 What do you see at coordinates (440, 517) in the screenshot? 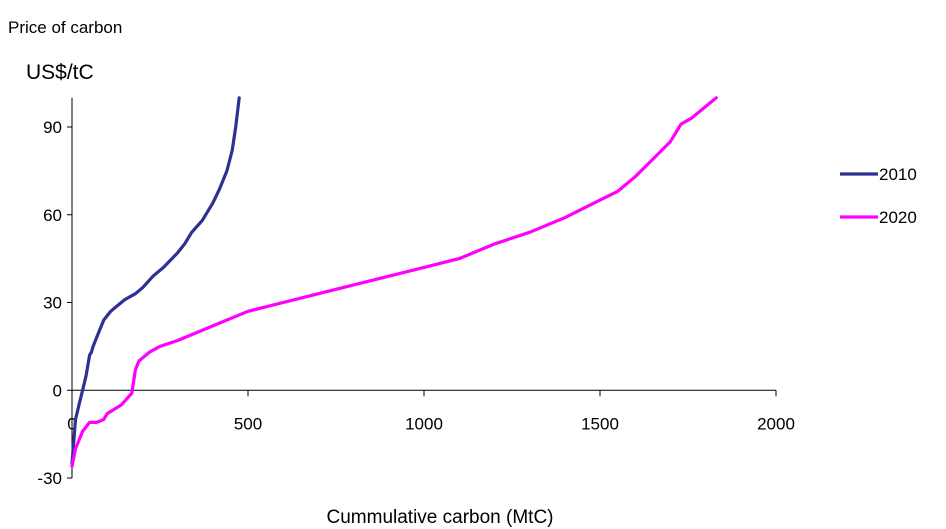
I see `x-axis-label: Cummulative carbon (MtC)` at bounding box center [440, 517].